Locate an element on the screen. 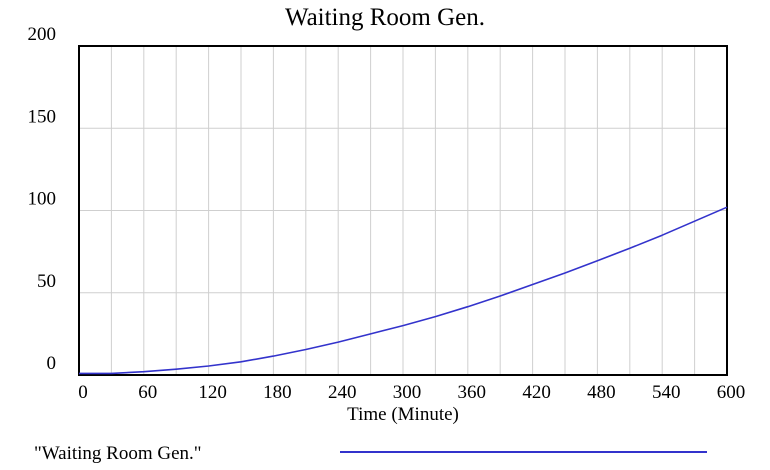  x-tick-label: 300 is located at coordinates (407, 392).